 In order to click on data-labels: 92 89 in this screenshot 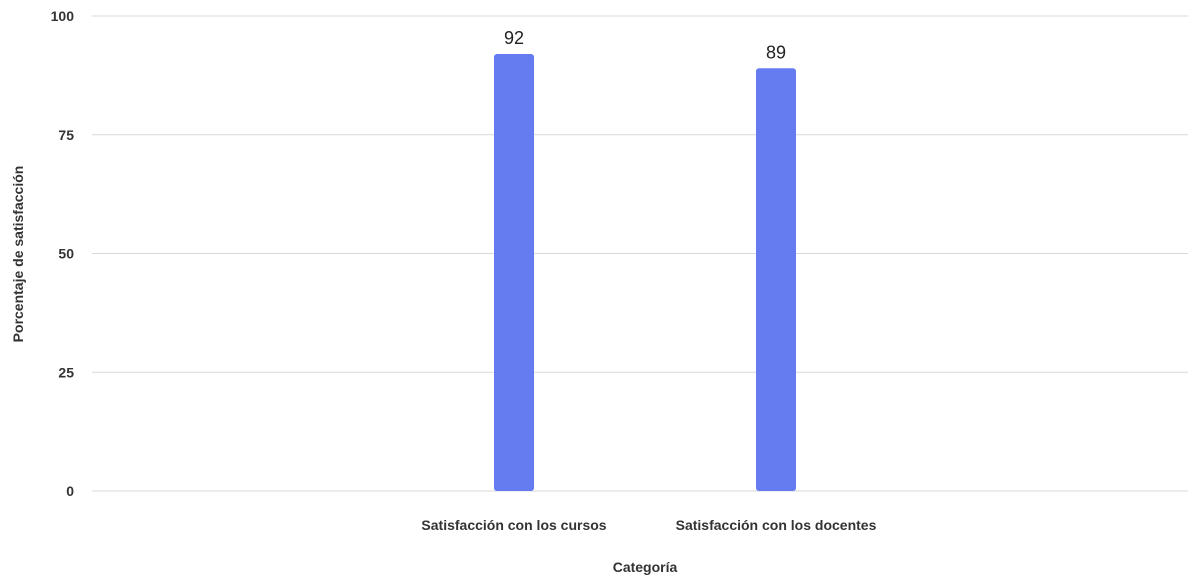, I will do `click(645, 45)`.